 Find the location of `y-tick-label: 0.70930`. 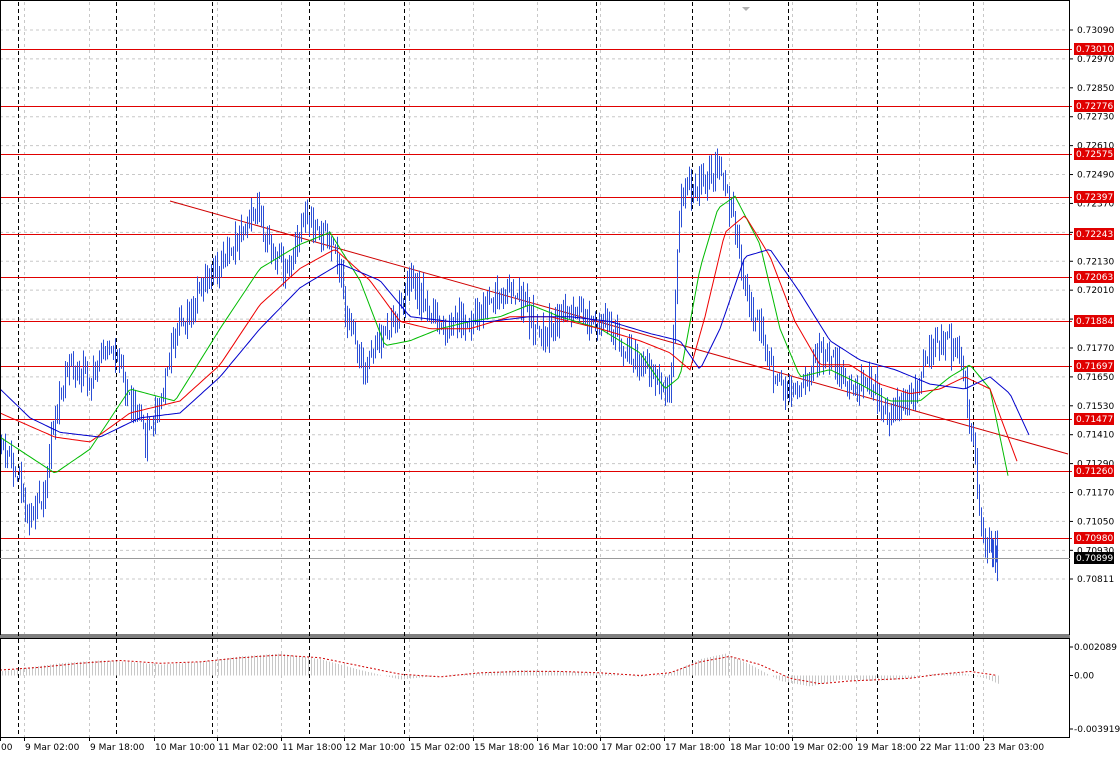

y-tick-label: 0.70930 is located at coordinates (1095, 551).